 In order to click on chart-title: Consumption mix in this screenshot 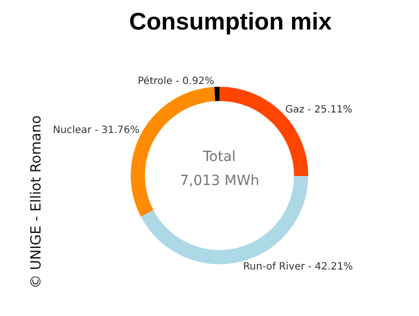, I will do `click(230, 22)`.